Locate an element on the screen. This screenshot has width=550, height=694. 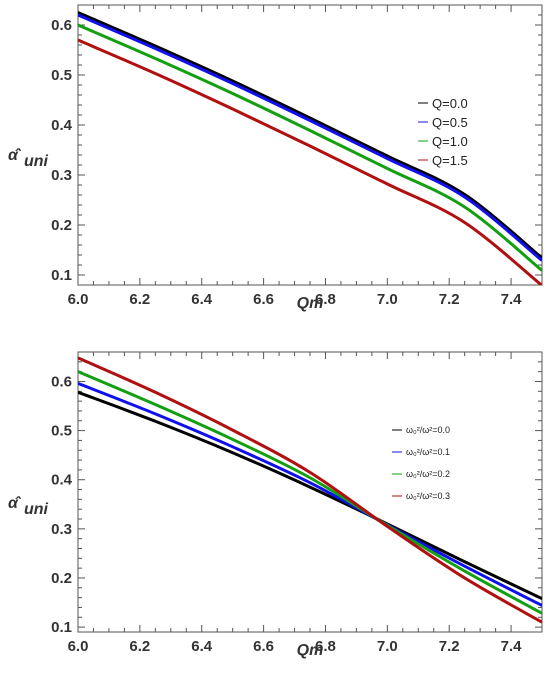
legend-label-3: Q=1.5 is located at coordinates (450, 160).